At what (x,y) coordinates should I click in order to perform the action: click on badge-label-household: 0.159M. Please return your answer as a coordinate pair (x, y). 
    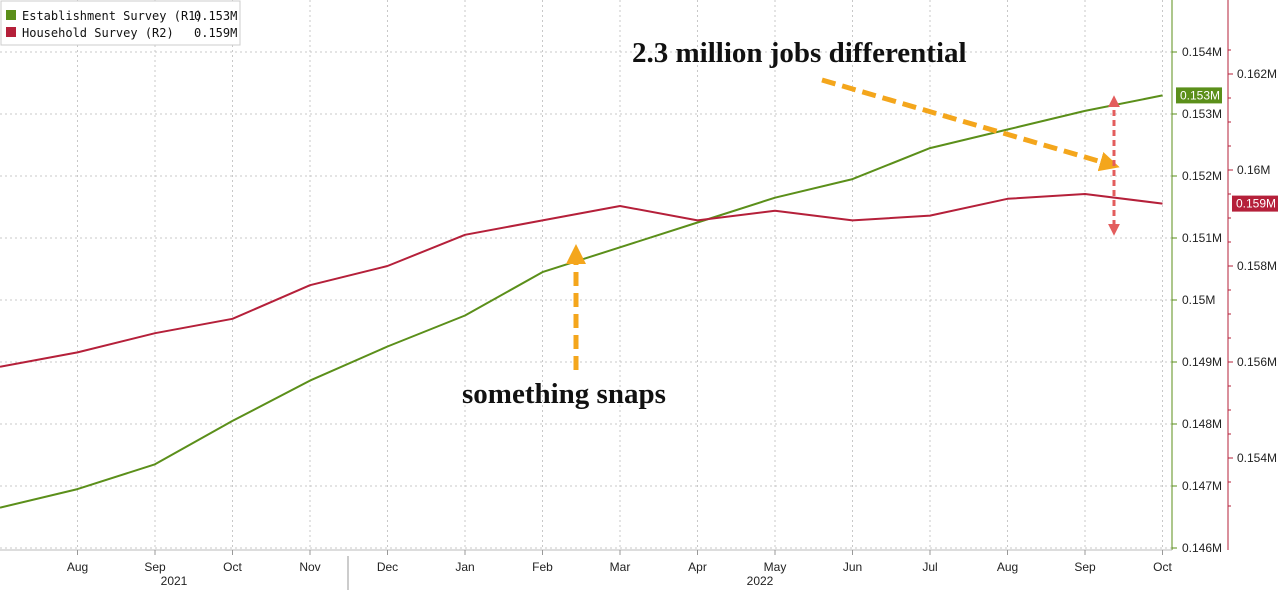
    Looking at the image, I should click on (1256, 204).